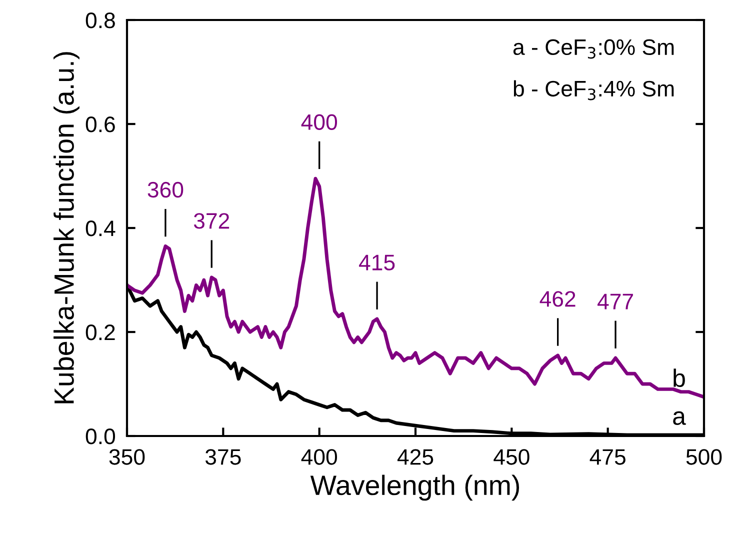 This screenshot has height=540, width=729. What do you see at coordinates (512, 457) in the screenshot?
I see `x-tick-label: 450` at bounding box center [512, 457].